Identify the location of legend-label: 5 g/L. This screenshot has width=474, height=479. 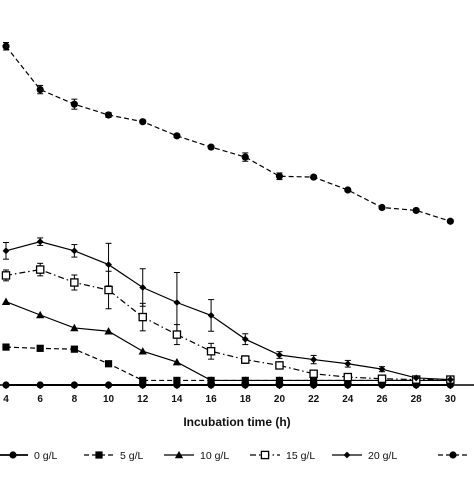
(132, 456).